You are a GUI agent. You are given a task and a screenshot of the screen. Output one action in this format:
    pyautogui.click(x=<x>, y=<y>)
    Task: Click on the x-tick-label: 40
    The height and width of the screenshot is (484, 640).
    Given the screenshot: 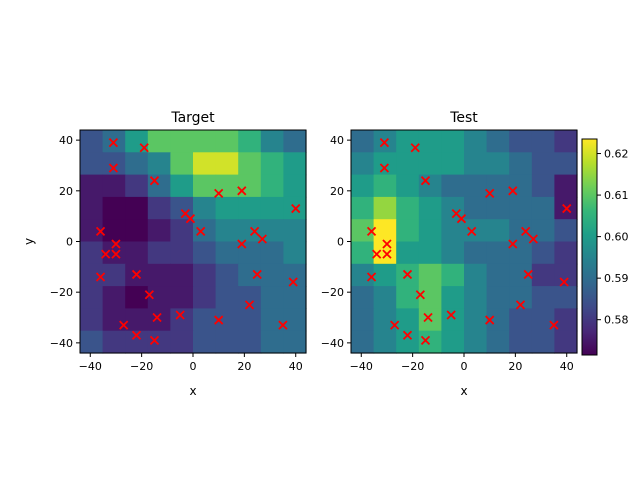 What is the action you would take?
    pyautogui.click(x=296, y=366)
    